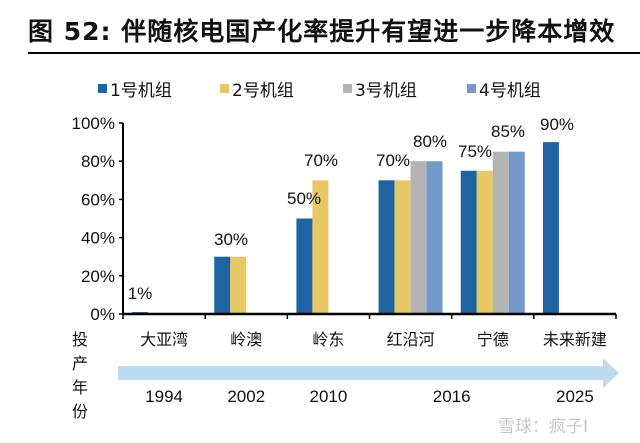 Image resolution: width=640 pixels, height=443 pixels. I want to click on bar-岭澳-2号机组, so click(238, 285).